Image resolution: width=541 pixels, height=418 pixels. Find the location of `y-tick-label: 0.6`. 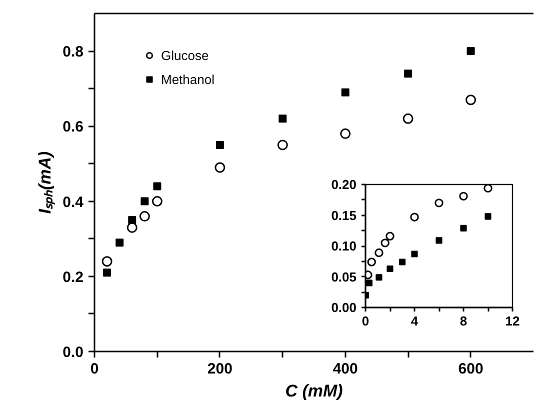

y-tick-label: 0.6 is located at coordinates (73, 127).